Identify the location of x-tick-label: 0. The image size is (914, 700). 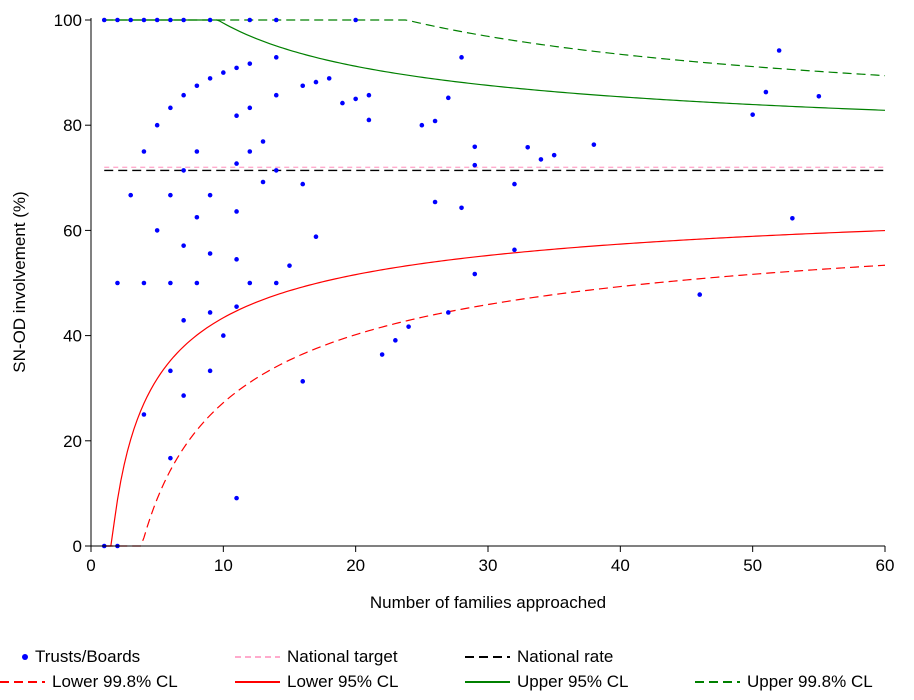
(90, 565).